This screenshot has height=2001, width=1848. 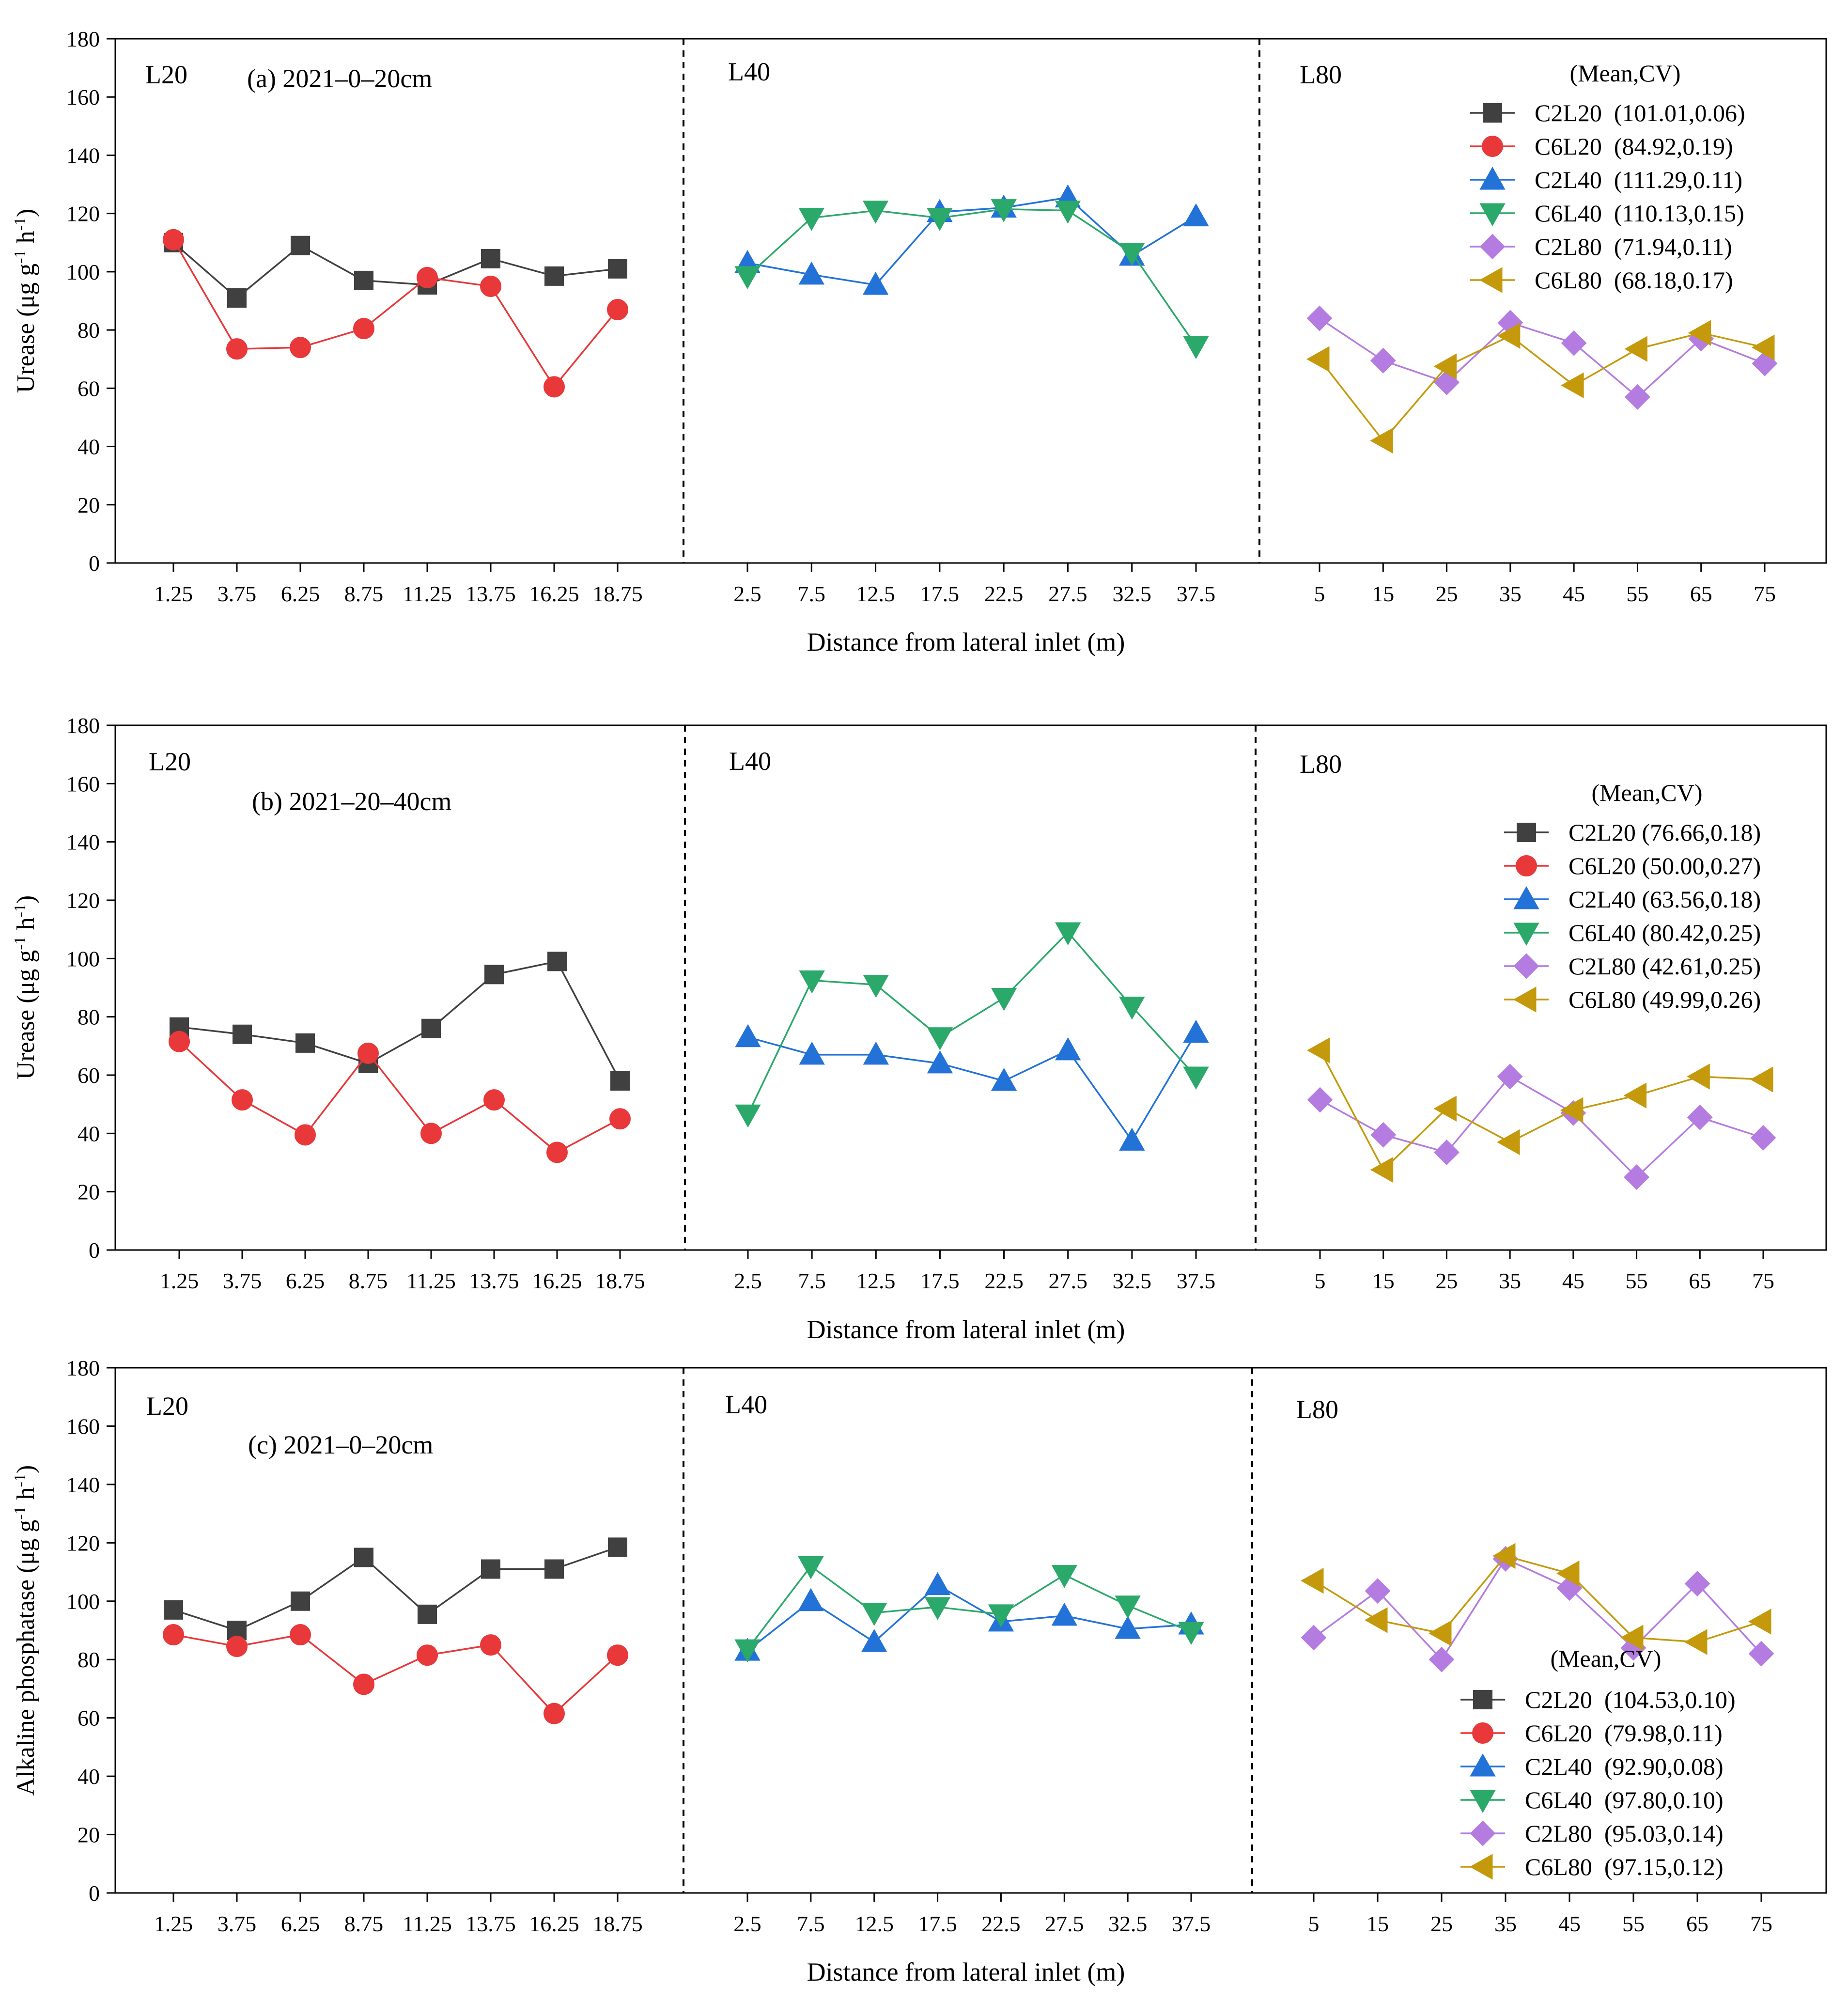 What do you see at coordinates (1765, 593) in the screenshot?
I see `x-tick-label: 75` at bounding box center [1765, 593].